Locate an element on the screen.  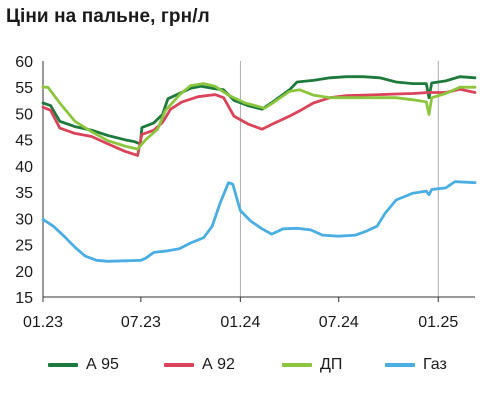
y-tick-label: 45 is located at coordinates (24, 141).